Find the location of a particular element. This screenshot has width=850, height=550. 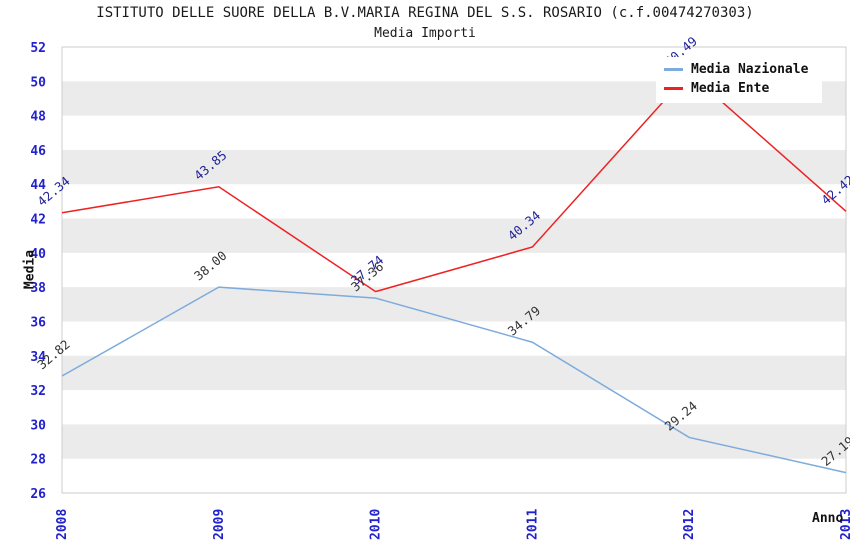

legend-item-media-nazionale: Media Nazionale is located at coordinates (743, 69).